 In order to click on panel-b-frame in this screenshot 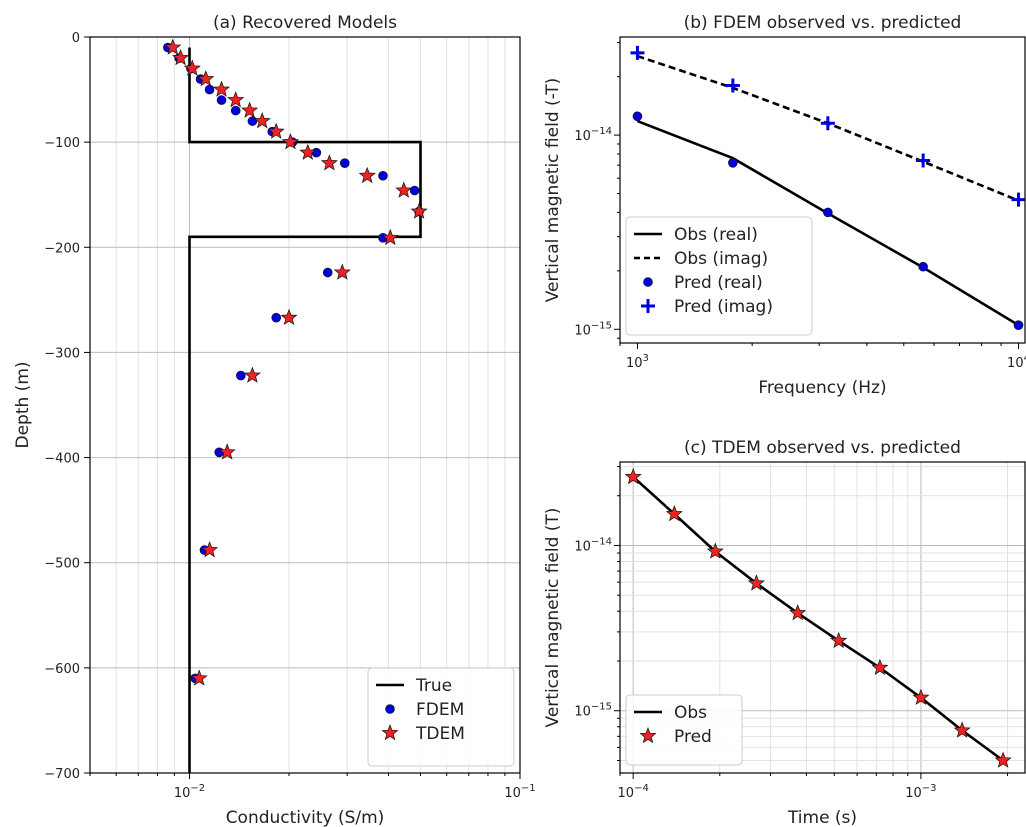, I will do `click(822, 190)`.